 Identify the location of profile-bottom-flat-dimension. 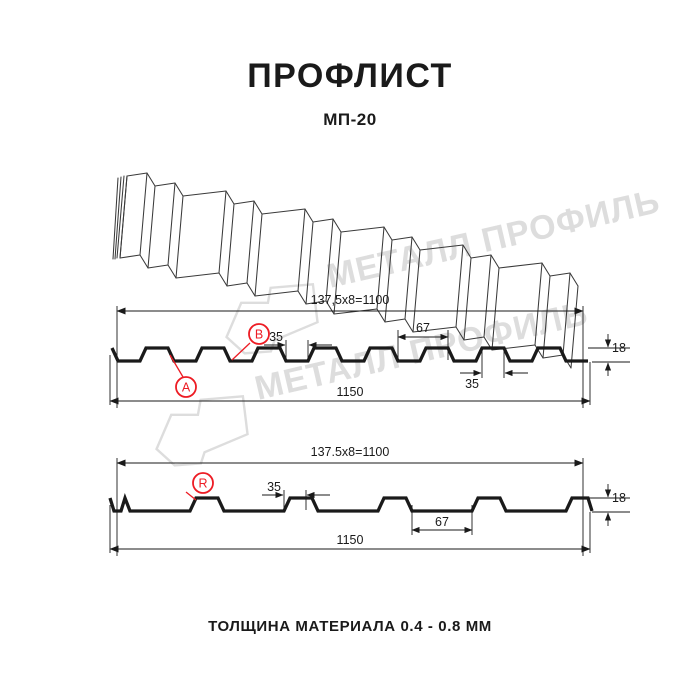
(442, 520).